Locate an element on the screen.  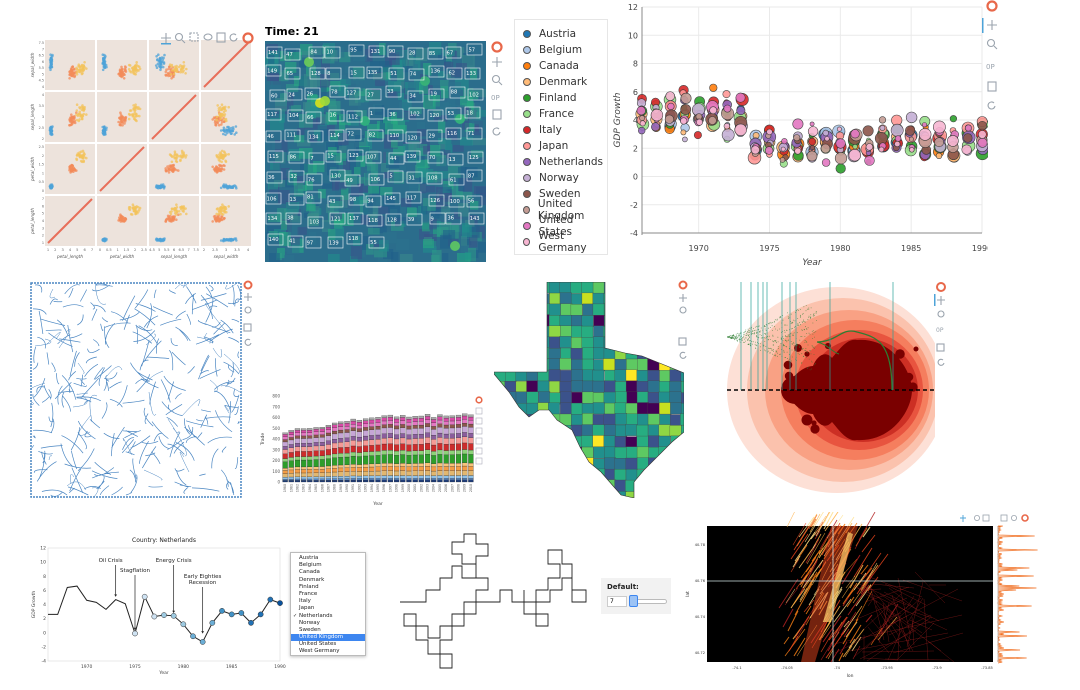
mandel-spike is located at coordinates (868, 370).